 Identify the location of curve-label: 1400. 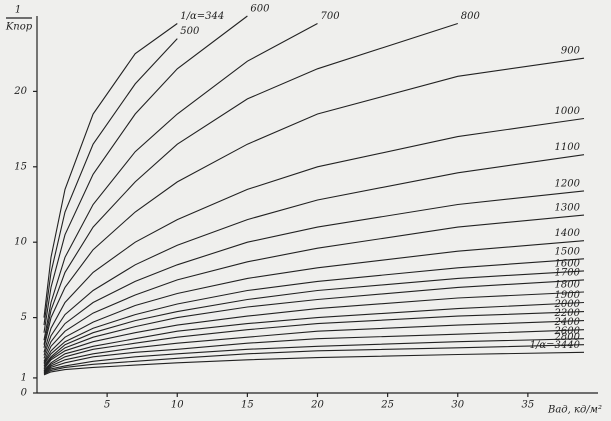
(568, 233).